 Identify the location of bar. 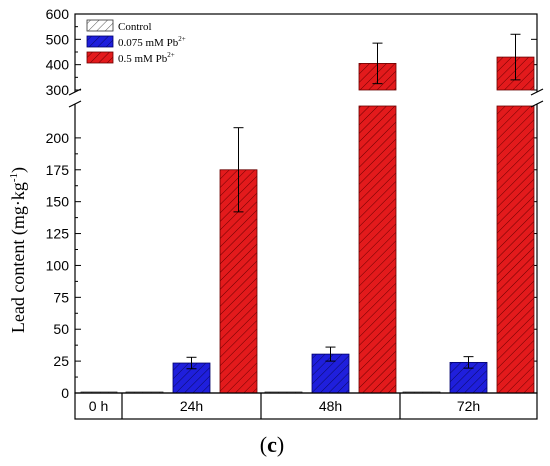
(330, 373).